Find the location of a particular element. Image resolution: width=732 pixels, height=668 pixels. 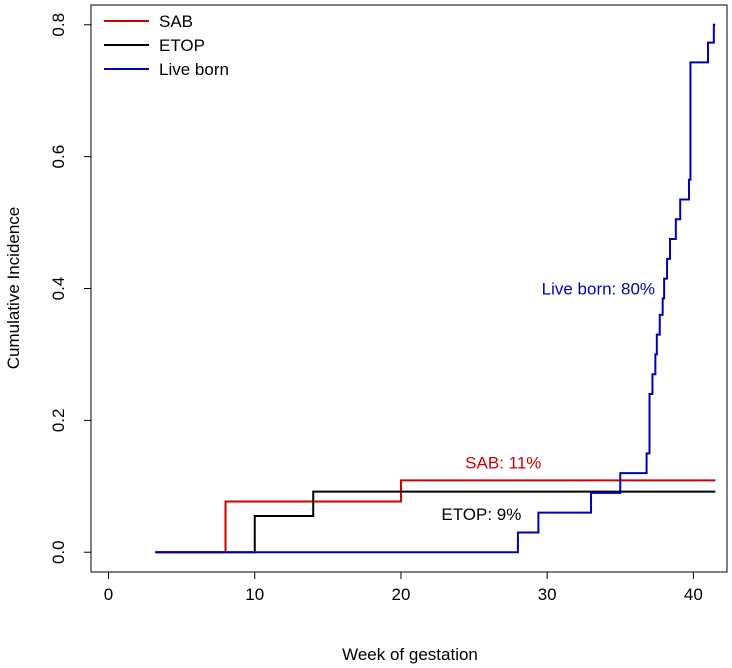

legend: SAB ETOP Live born is located at coordinates (166, 45).